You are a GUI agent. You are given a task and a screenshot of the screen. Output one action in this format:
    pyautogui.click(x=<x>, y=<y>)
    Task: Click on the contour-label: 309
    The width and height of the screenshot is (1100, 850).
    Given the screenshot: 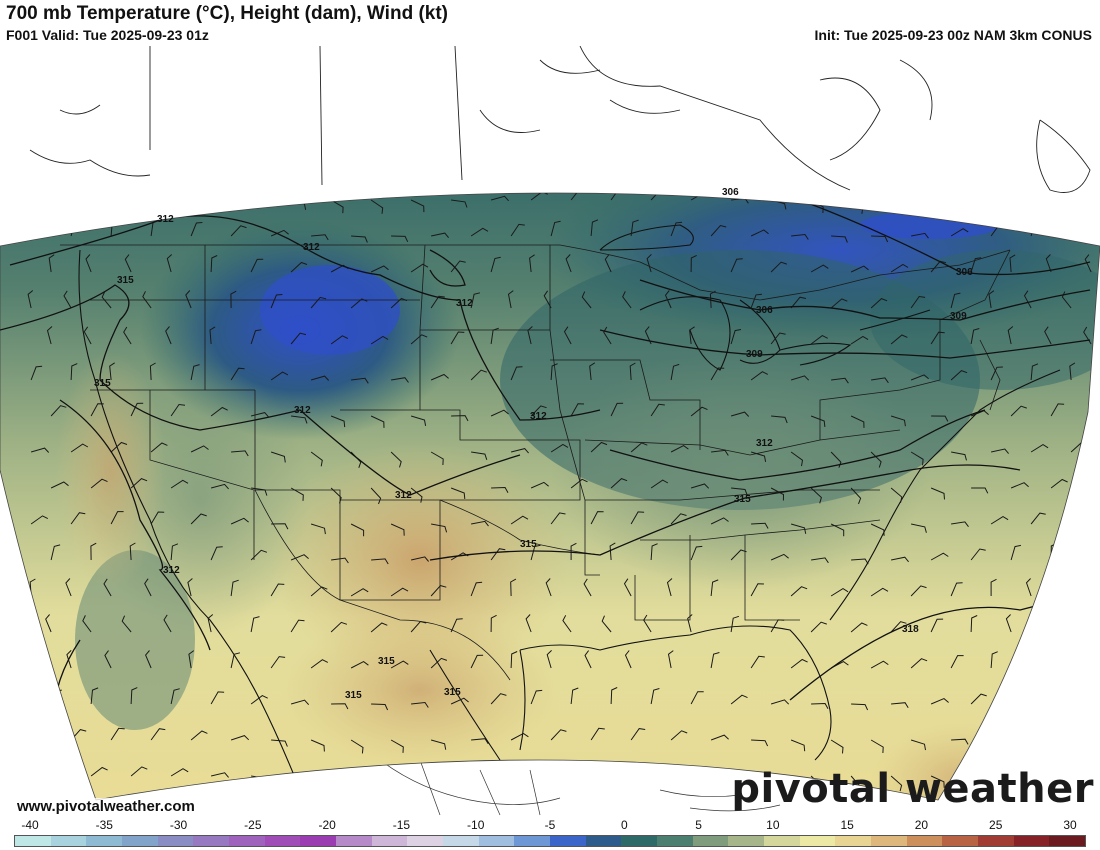 What is the action you would take?
    pyautogui.click(x=754, y=354)
    